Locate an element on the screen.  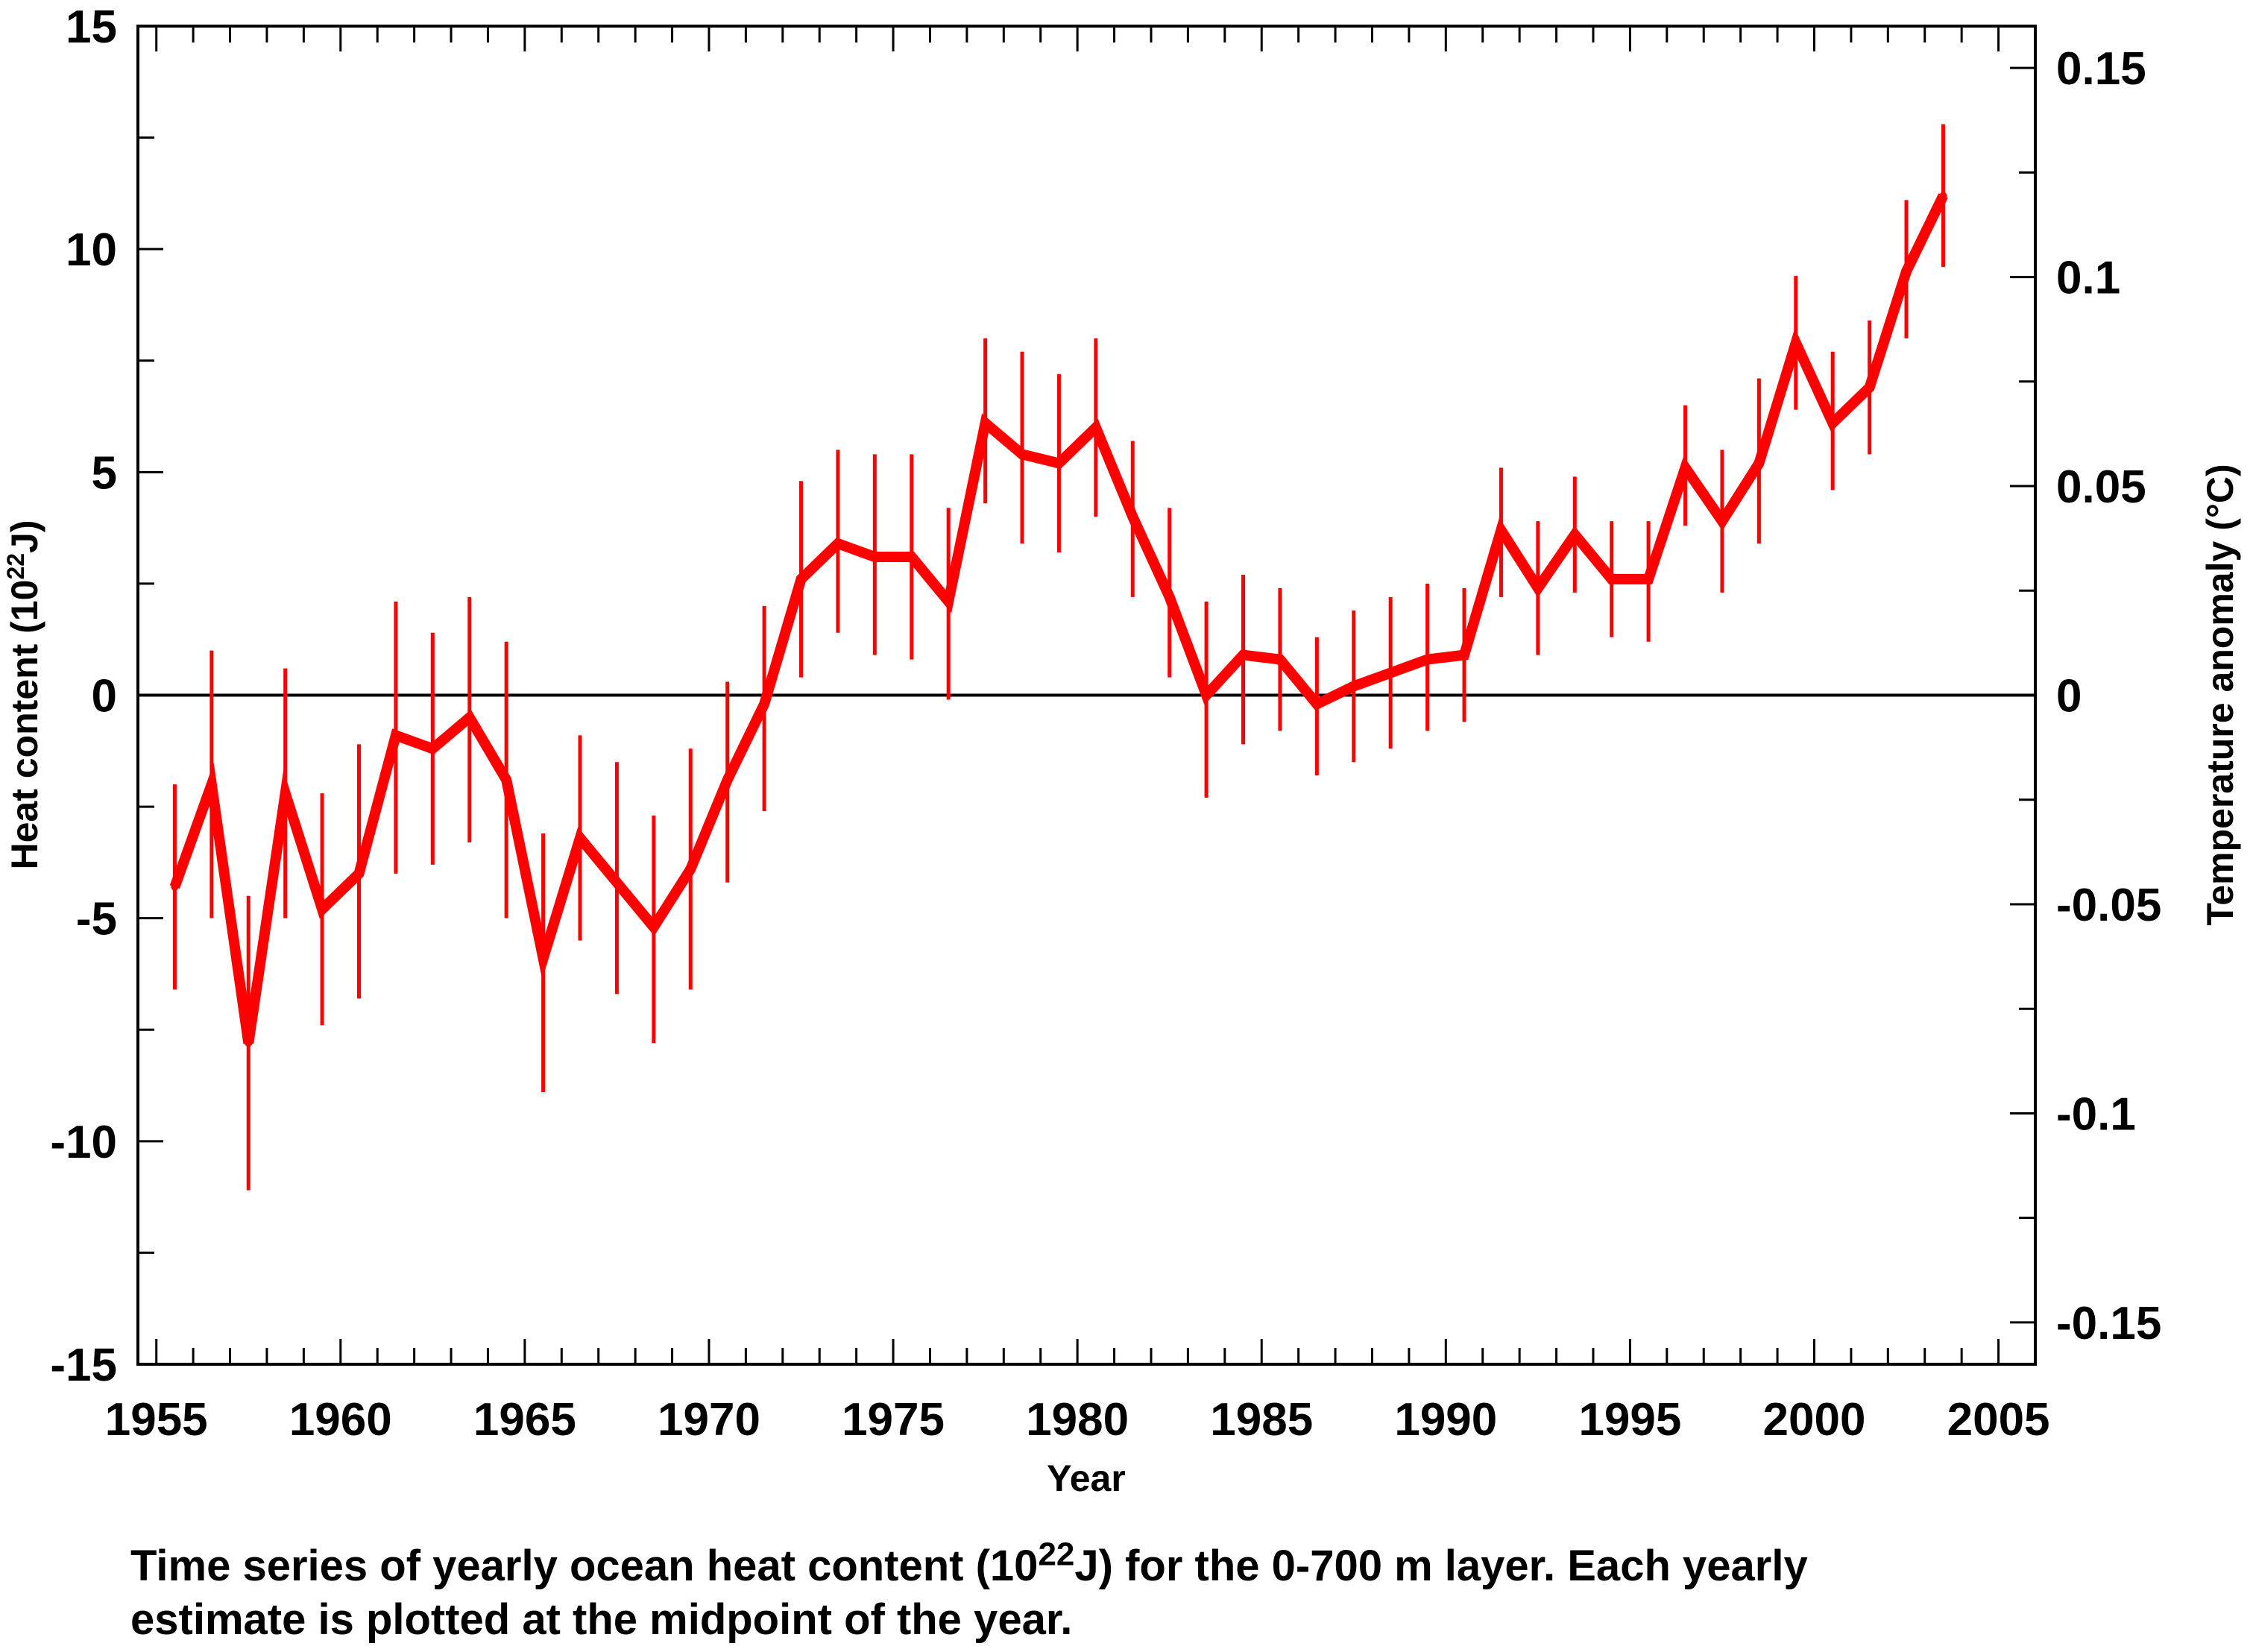
x-tick-label: 1975 is located at coordinates (893, 1420).